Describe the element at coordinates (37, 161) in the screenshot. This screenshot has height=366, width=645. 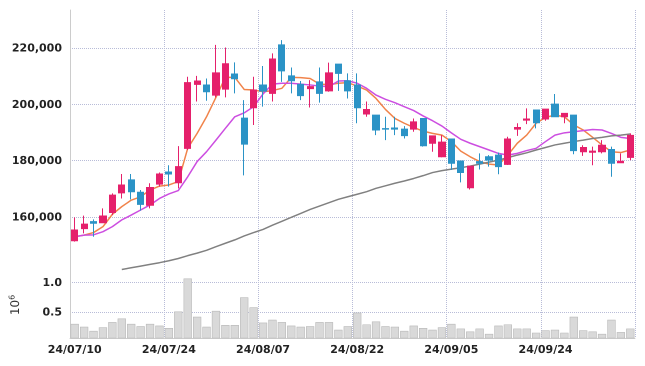
I see `y-tick-label: 180,000` at that location.